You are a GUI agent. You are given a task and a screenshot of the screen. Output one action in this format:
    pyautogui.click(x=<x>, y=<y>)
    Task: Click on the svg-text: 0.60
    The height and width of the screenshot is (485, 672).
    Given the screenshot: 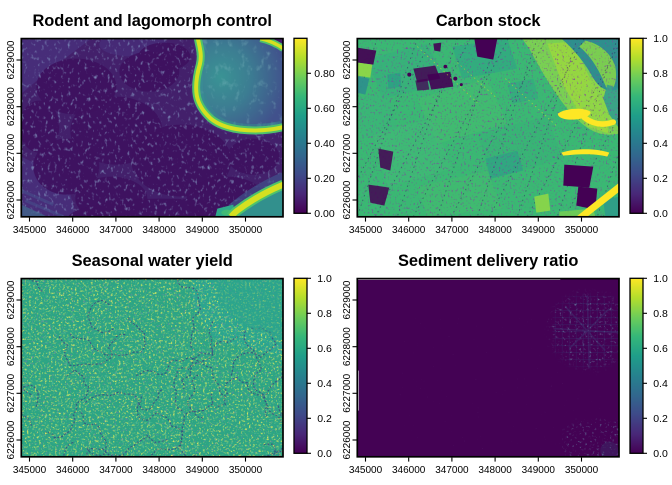 What is the action you would take?
    pyautogui.click(x=324, y=109)
    